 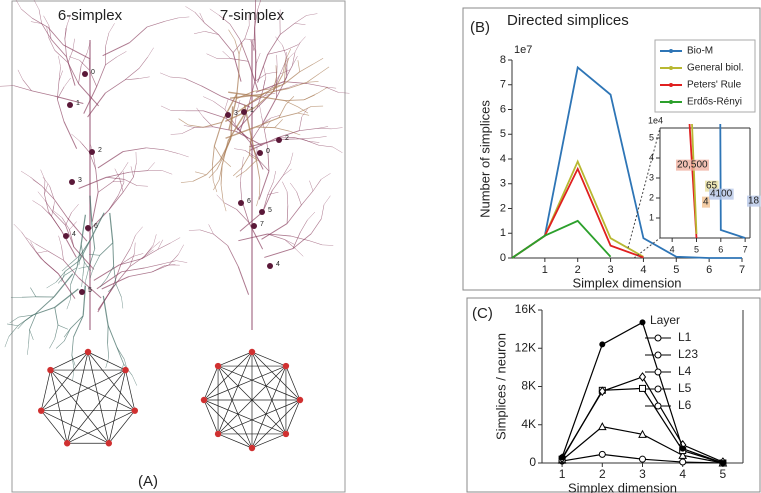 I want to click on node-label: 6, so click(x=249, y=201).